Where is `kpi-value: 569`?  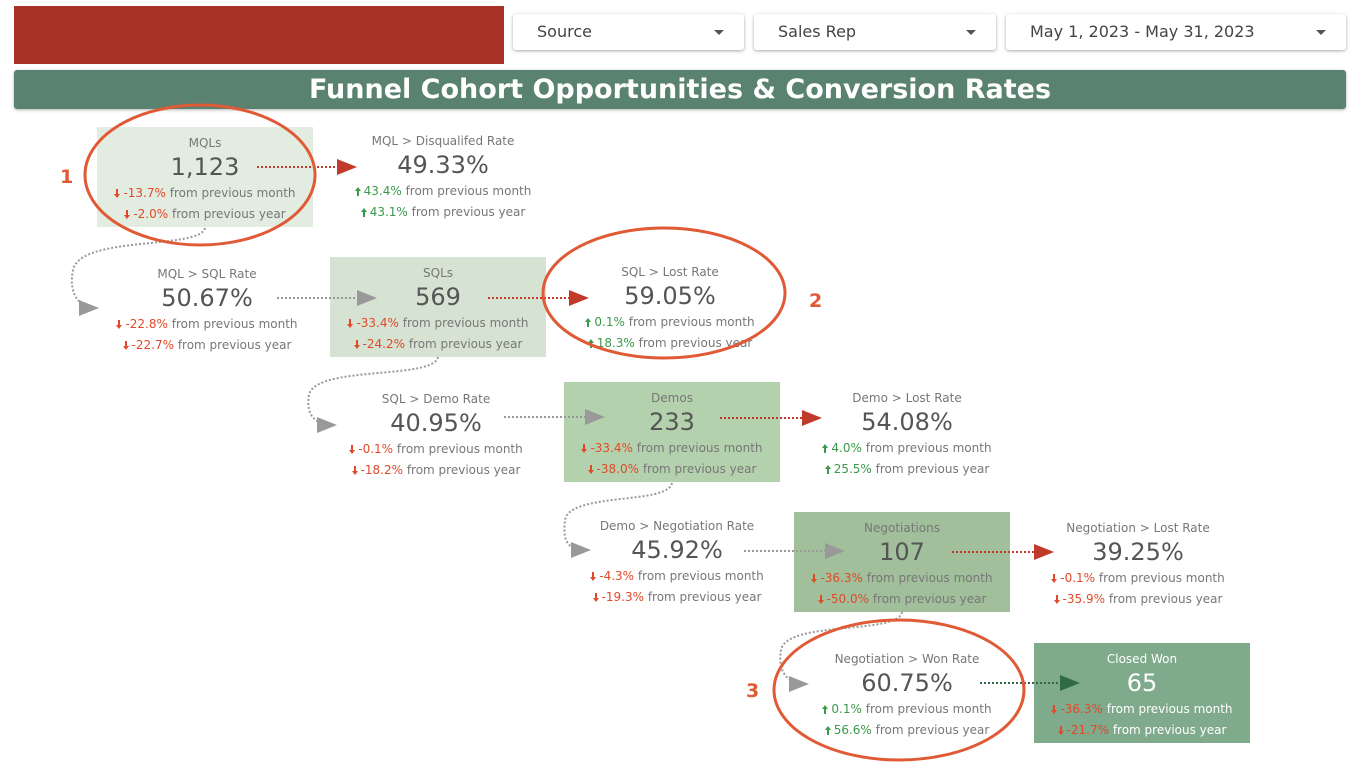
kpi-value: 569 is located at coordinates (438, 297).